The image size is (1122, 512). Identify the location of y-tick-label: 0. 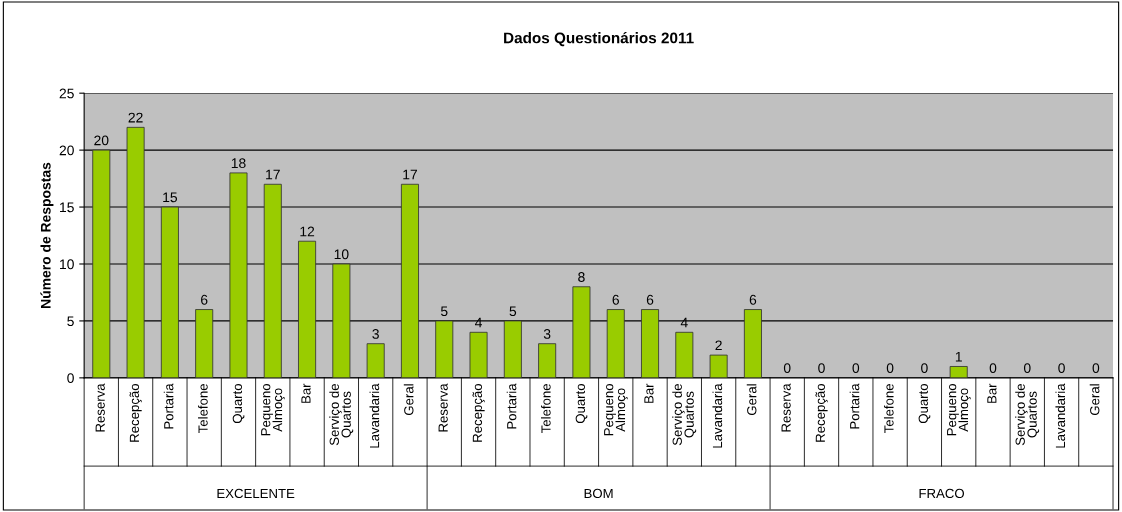
(70, 378).